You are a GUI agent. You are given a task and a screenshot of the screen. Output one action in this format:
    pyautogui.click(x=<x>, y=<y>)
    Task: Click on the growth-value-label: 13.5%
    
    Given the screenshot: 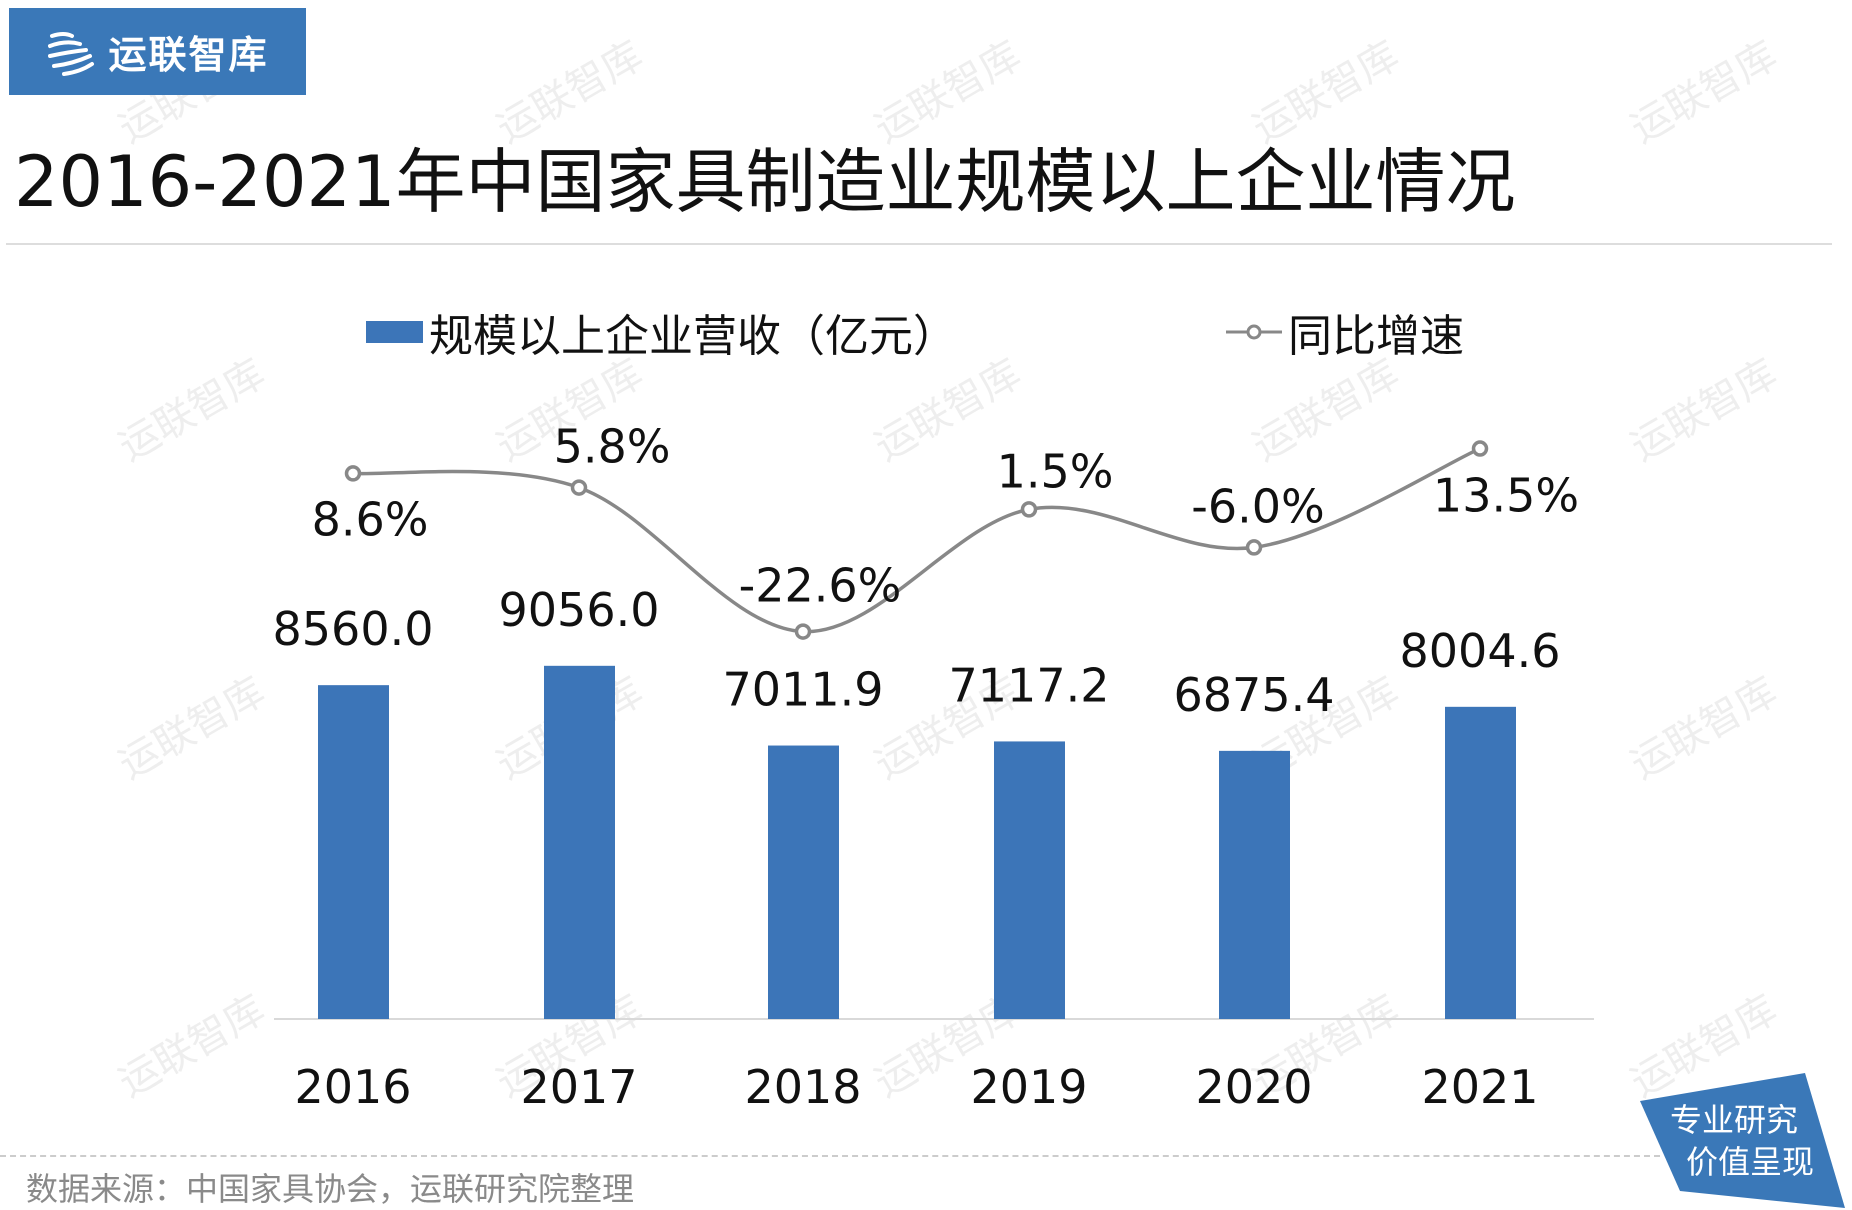 What is the action you would take?
    pyautogui.click(x=1506, y=496)
    